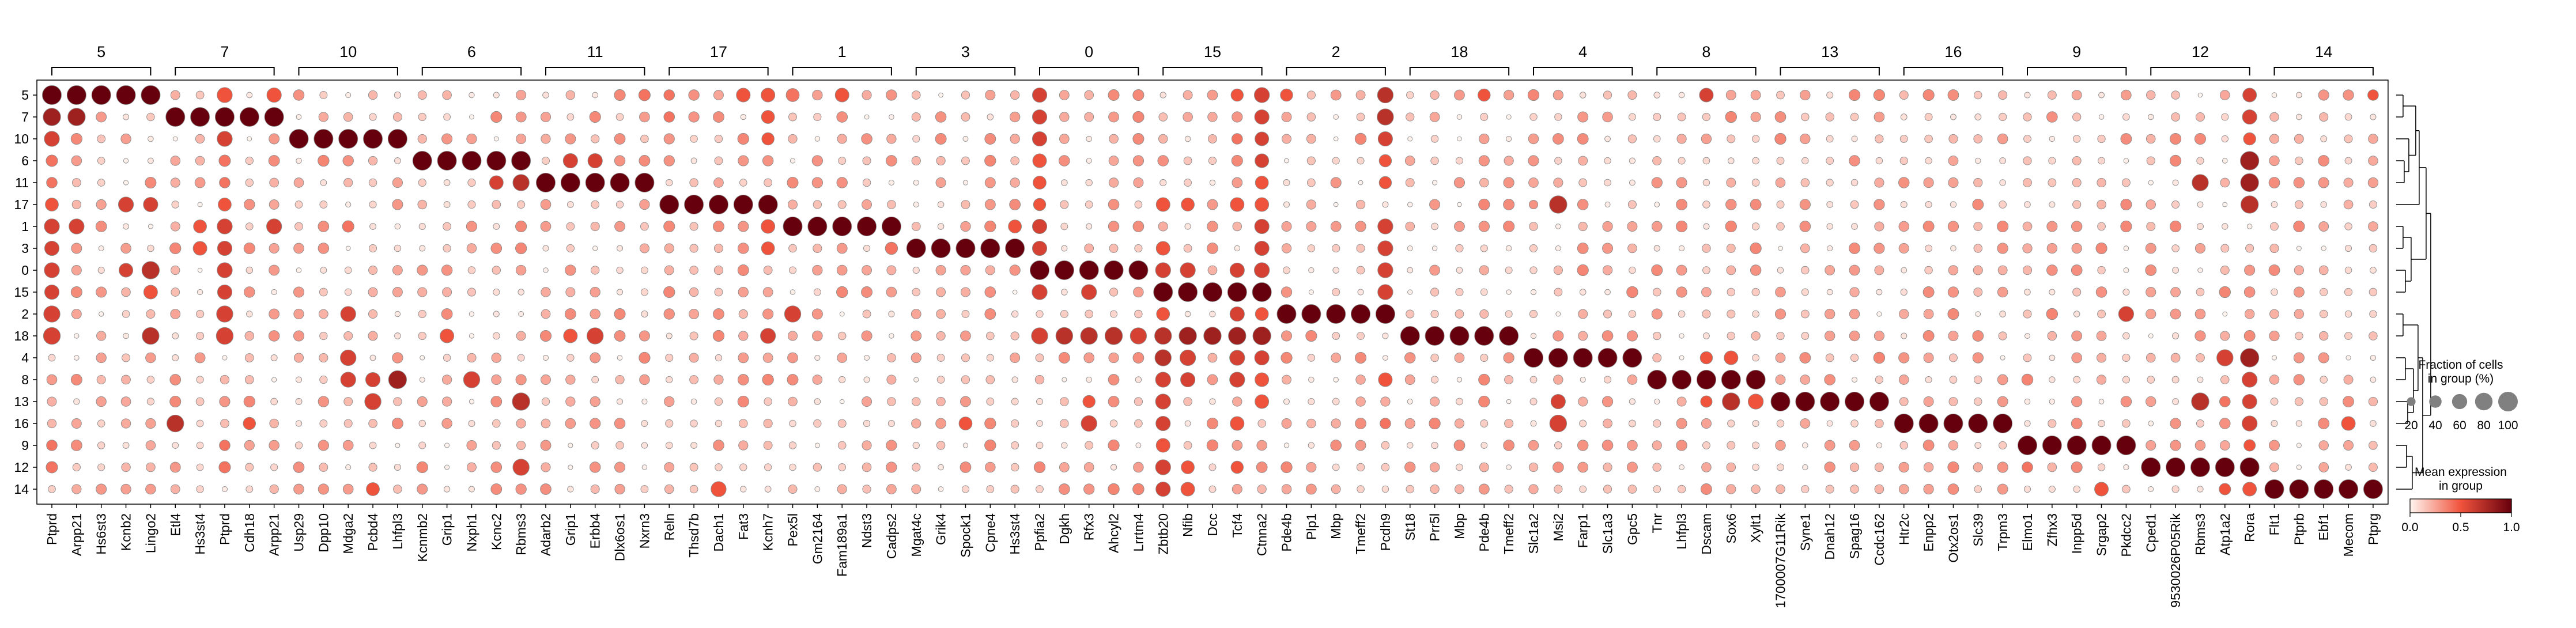 Image resolution: width=2576 pixels, height=628 pixels. I want to click on x-tick-label: Ptprd, so click(224, 529).